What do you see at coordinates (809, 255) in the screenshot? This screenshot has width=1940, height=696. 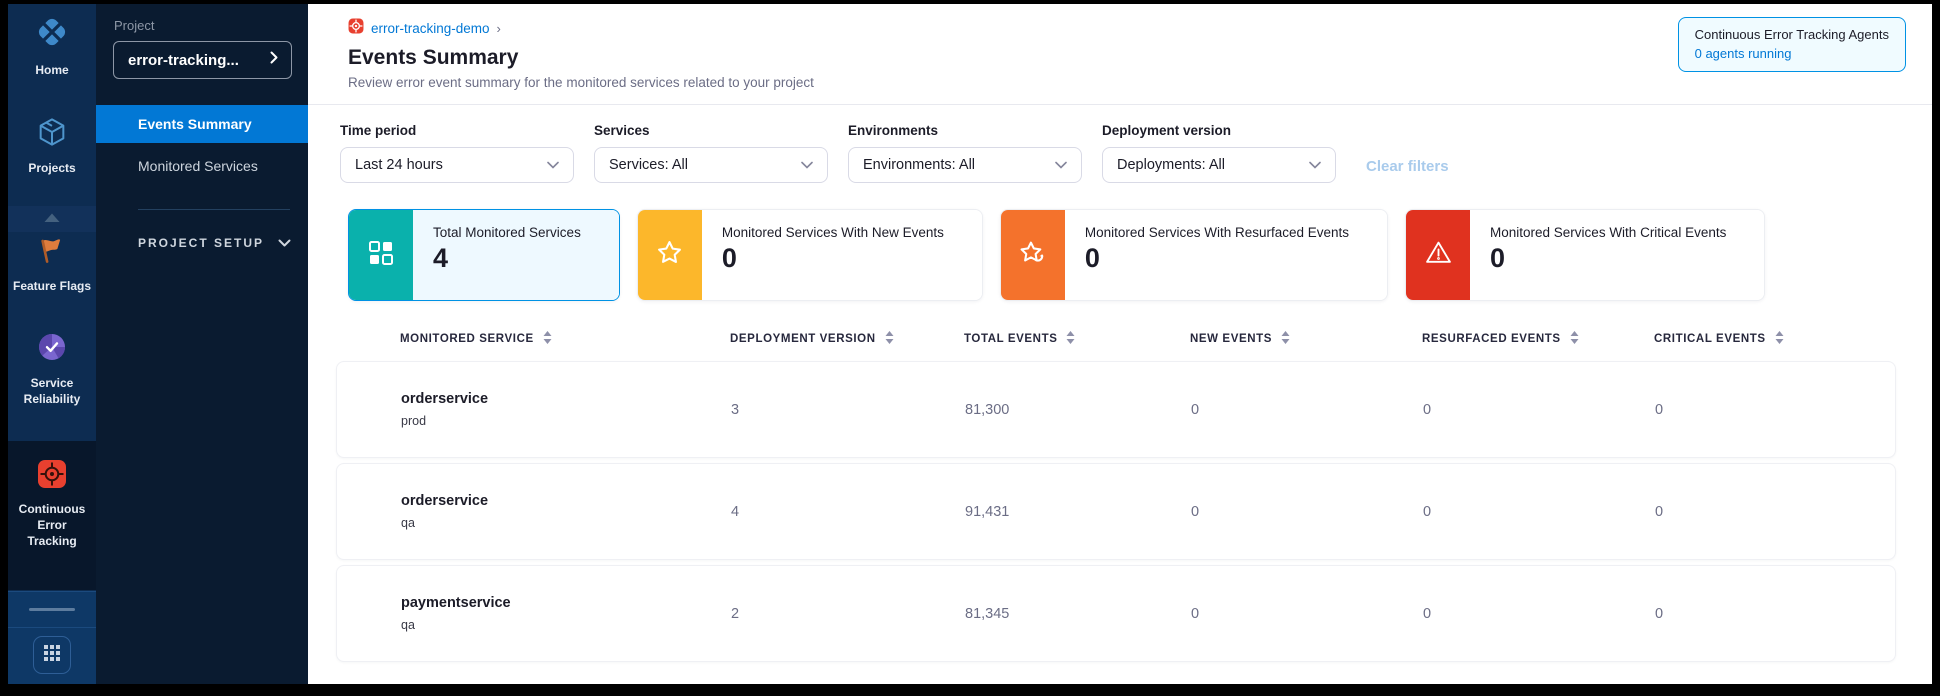 I see `stat-card-new-events: Monitored Services With New Events 0` at bounding box center [809, 255].